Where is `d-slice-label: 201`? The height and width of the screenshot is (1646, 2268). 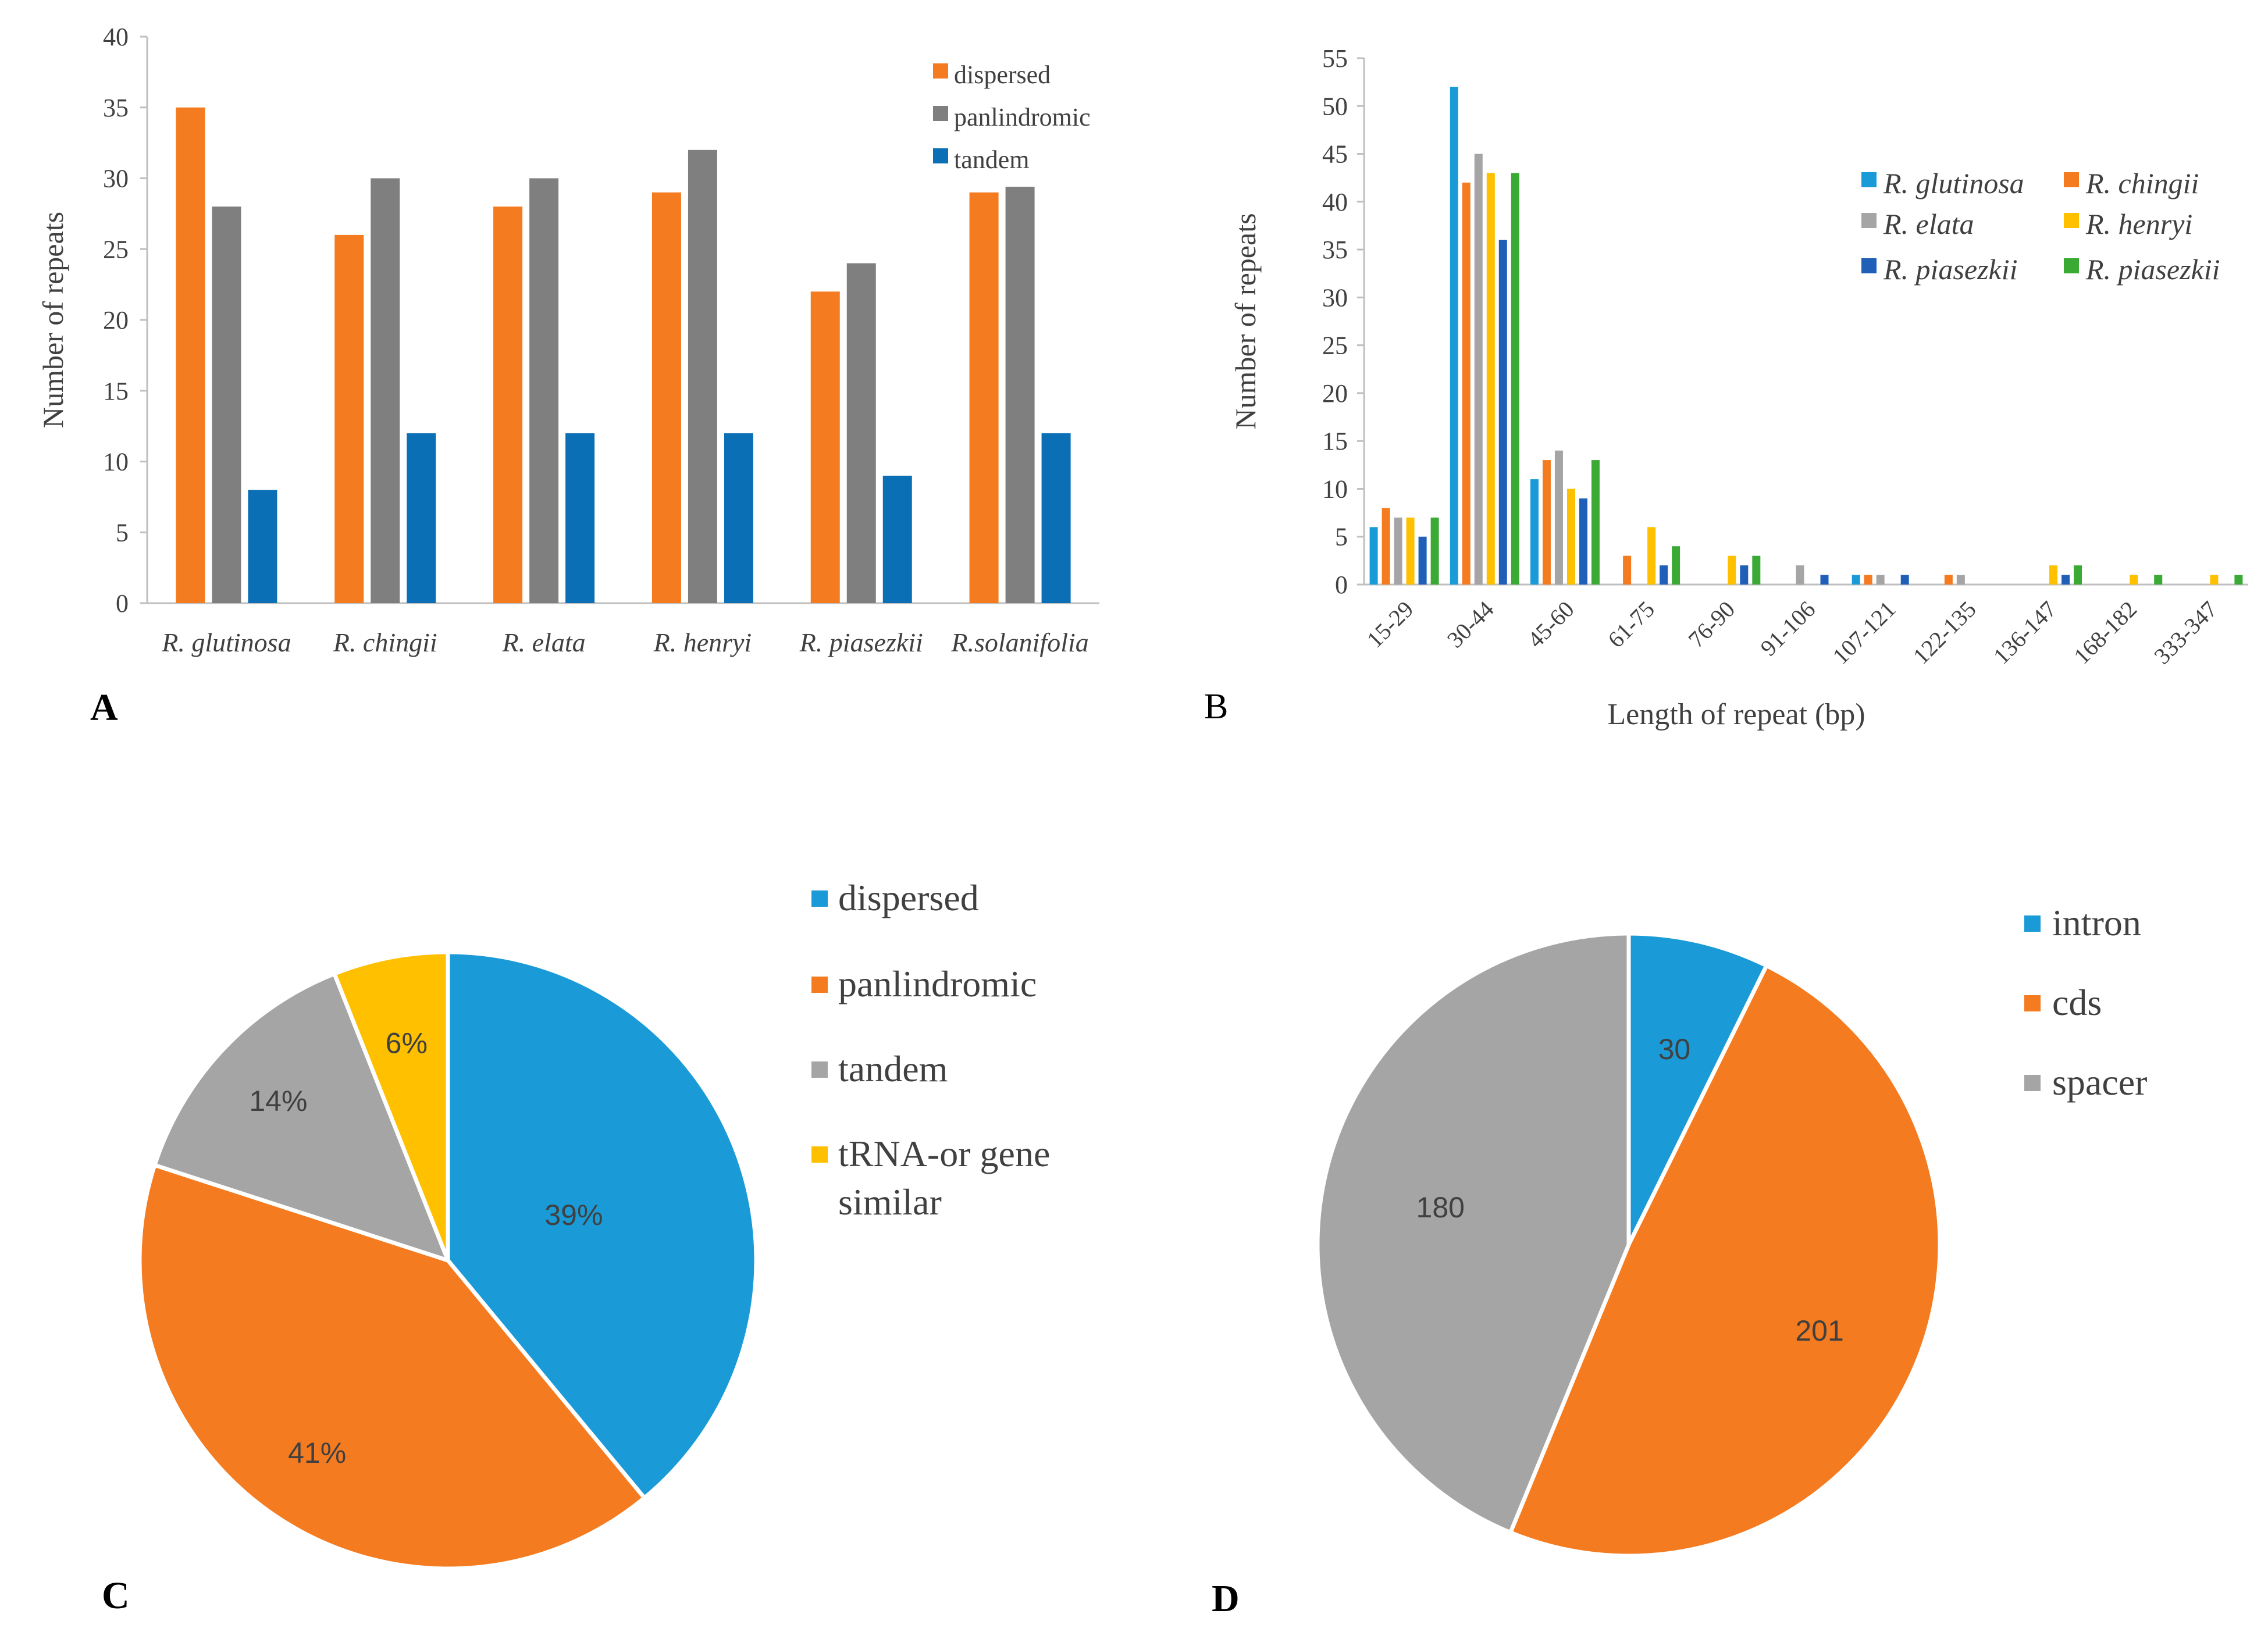 d-slice-label: 201 is located at coordinates (1819, 1330).